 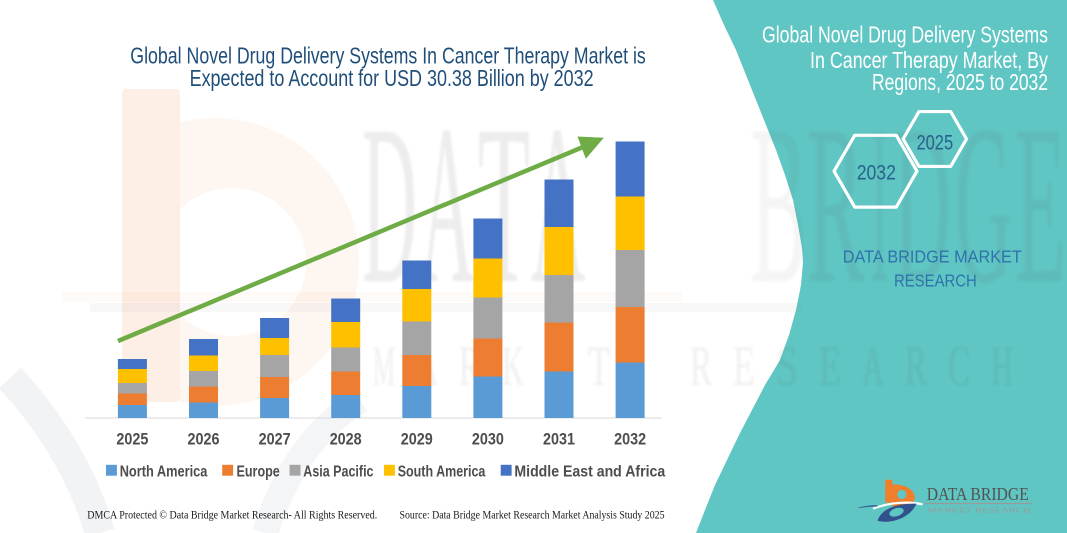 I want to click on svg-text: South America, so click(x=442, y=471).